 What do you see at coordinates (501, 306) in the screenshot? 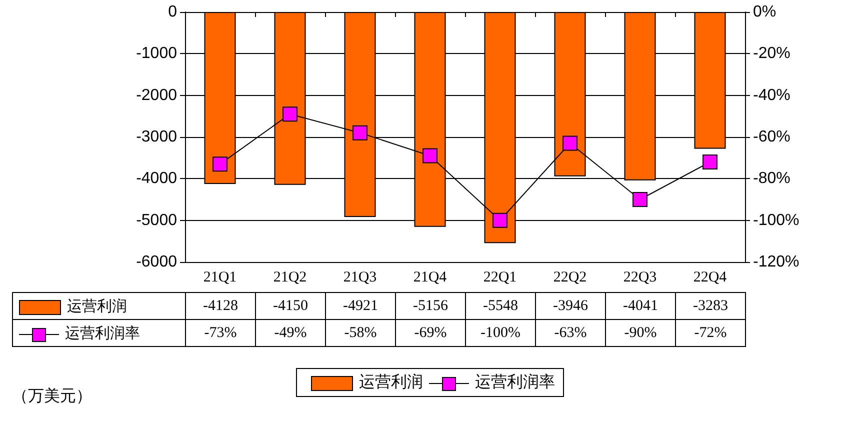
I see `data-label: -5548` at bounding box center [501, 306].